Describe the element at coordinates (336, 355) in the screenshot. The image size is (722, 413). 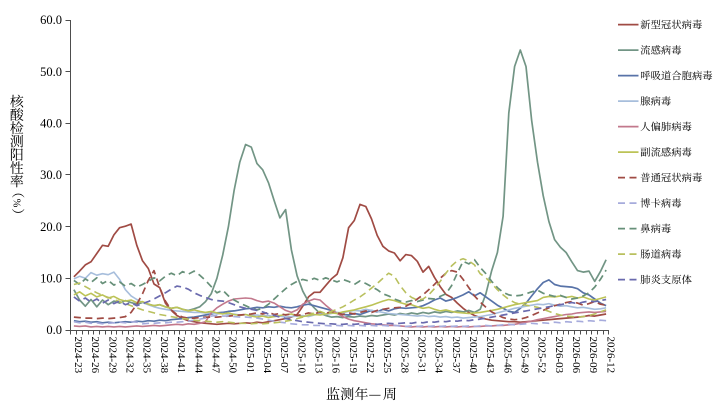
I see `svg-text: 2025-16` at that location.